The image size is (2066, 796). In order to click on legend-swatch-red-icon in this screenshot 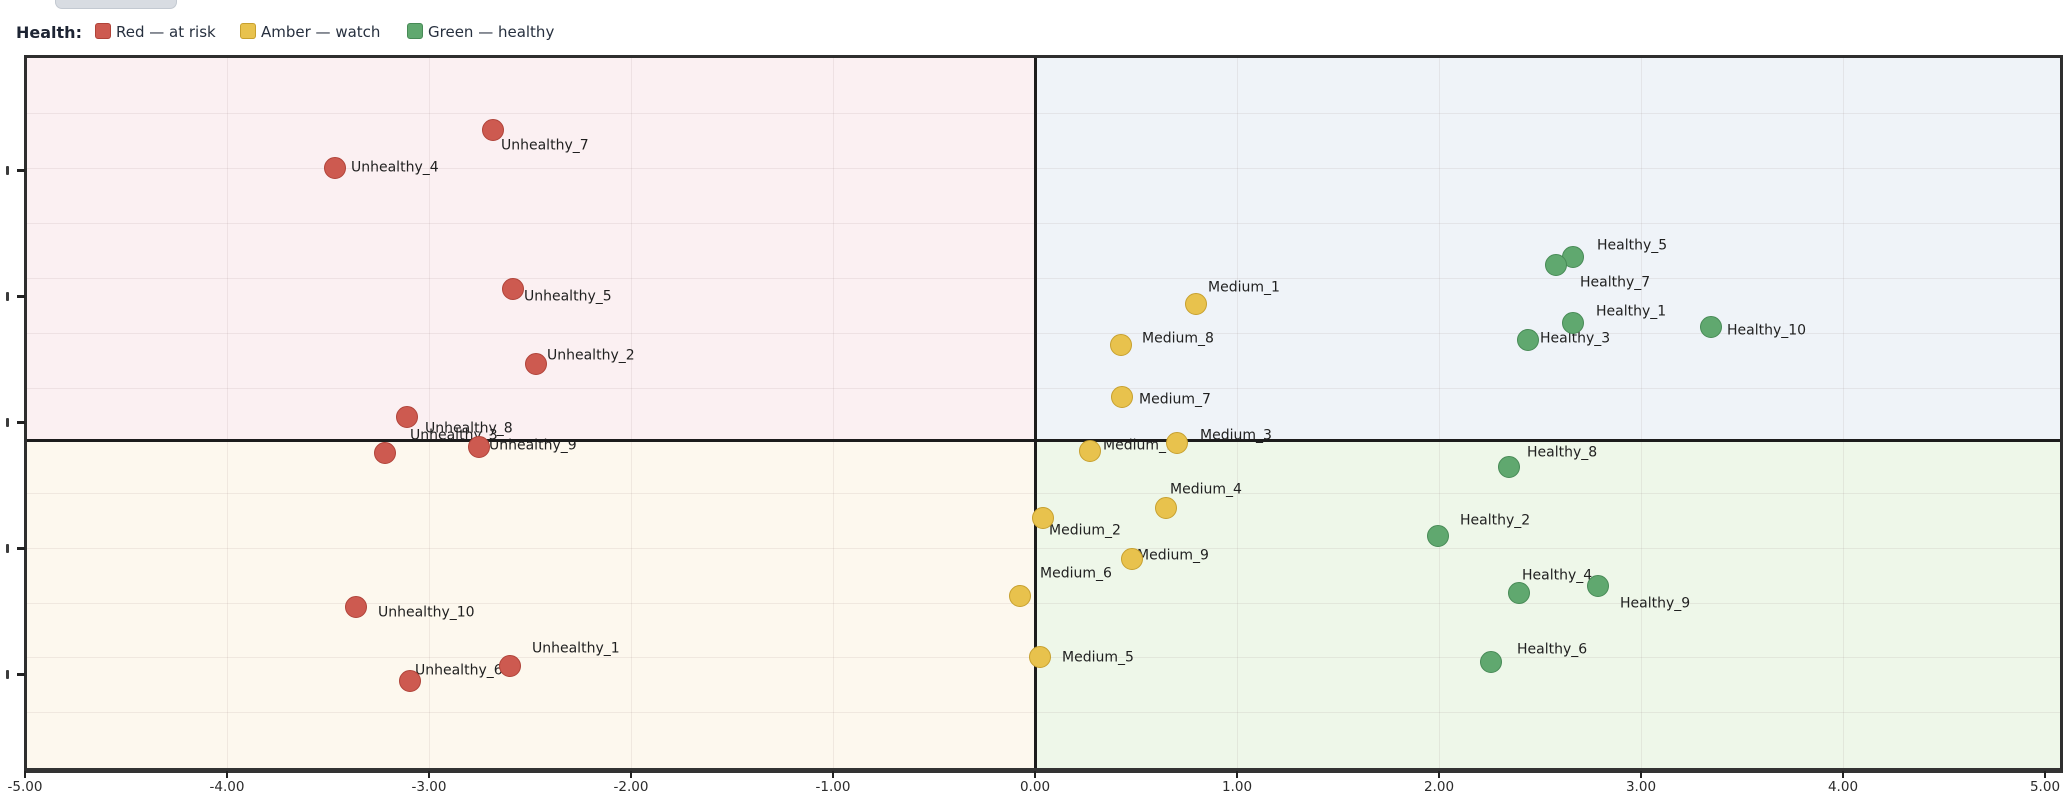, I will do `click(103, 31)`.